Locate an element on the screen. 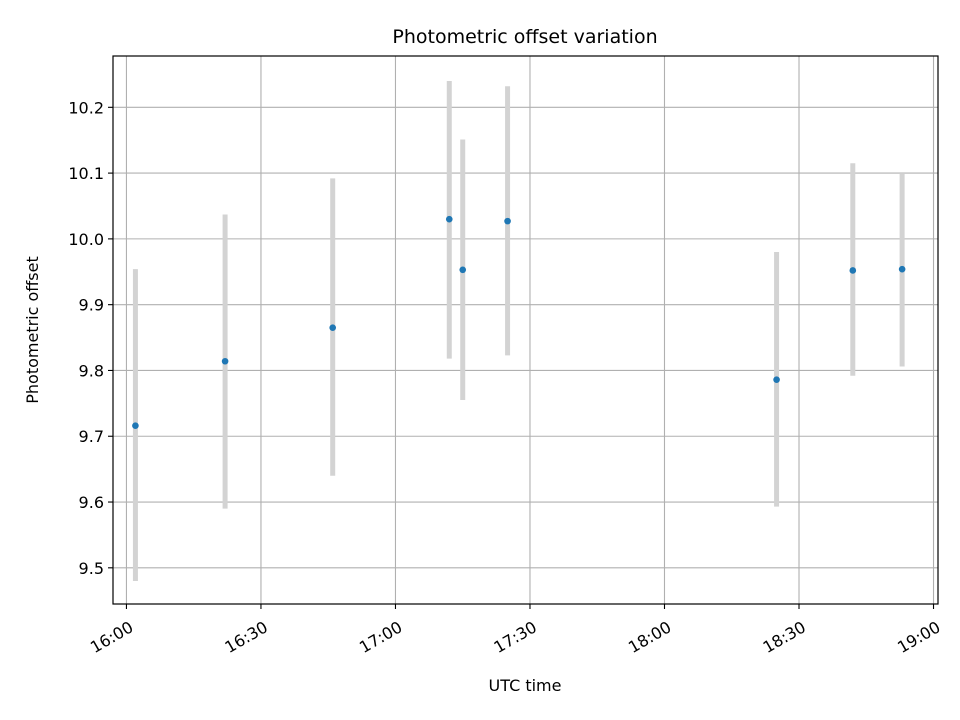 Image resolution: width=960 pixels, height=720 pixels. chart-title: Photometric offset variation is located at coordinates (524, 37).